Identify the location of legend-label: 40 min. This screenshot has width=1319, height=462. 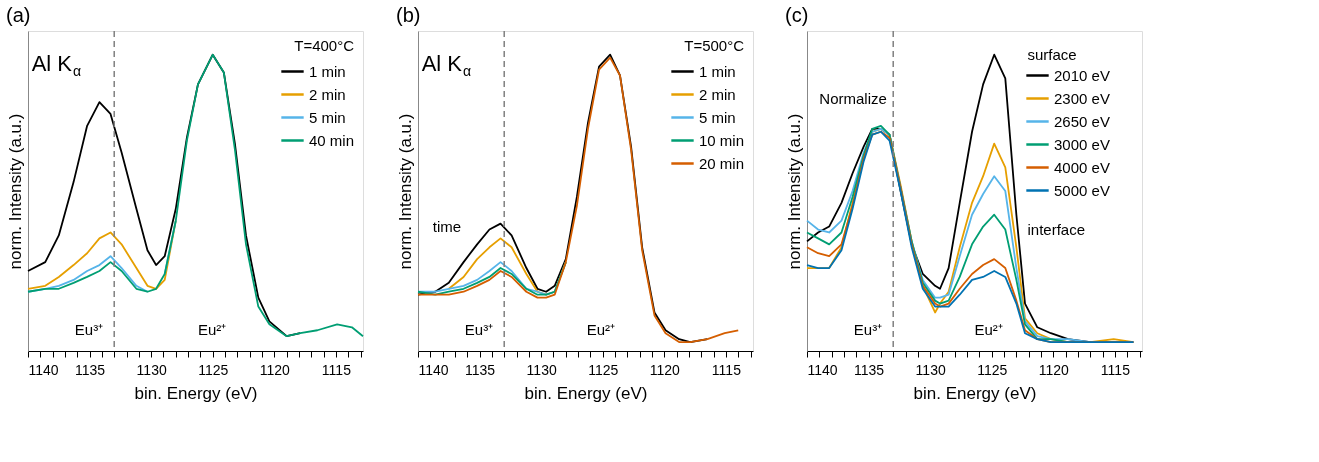
(332, 140).